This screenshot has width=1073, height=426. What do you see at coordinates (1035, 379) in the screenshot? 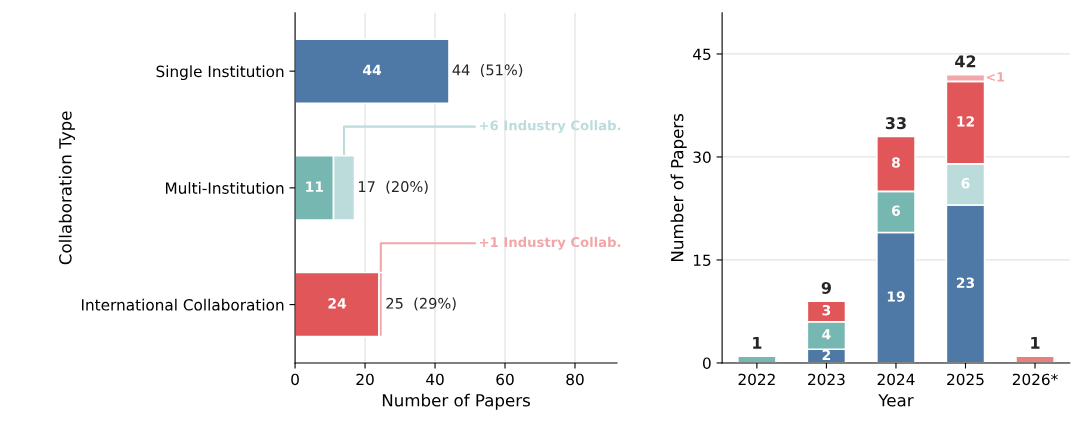
I see `x-tick-label: 2026*` at bounding box center [1035, 379].